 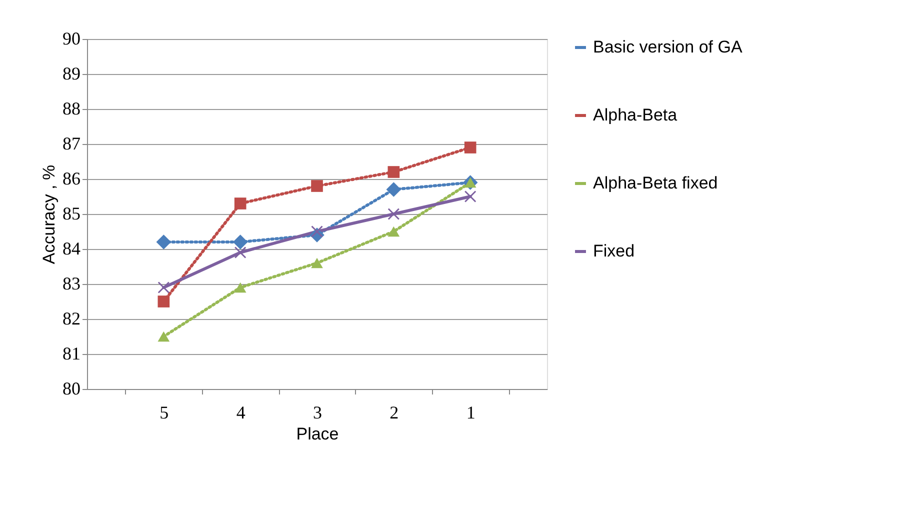 I want to click on x-tick-label: 1, so click(x=471, y=412).